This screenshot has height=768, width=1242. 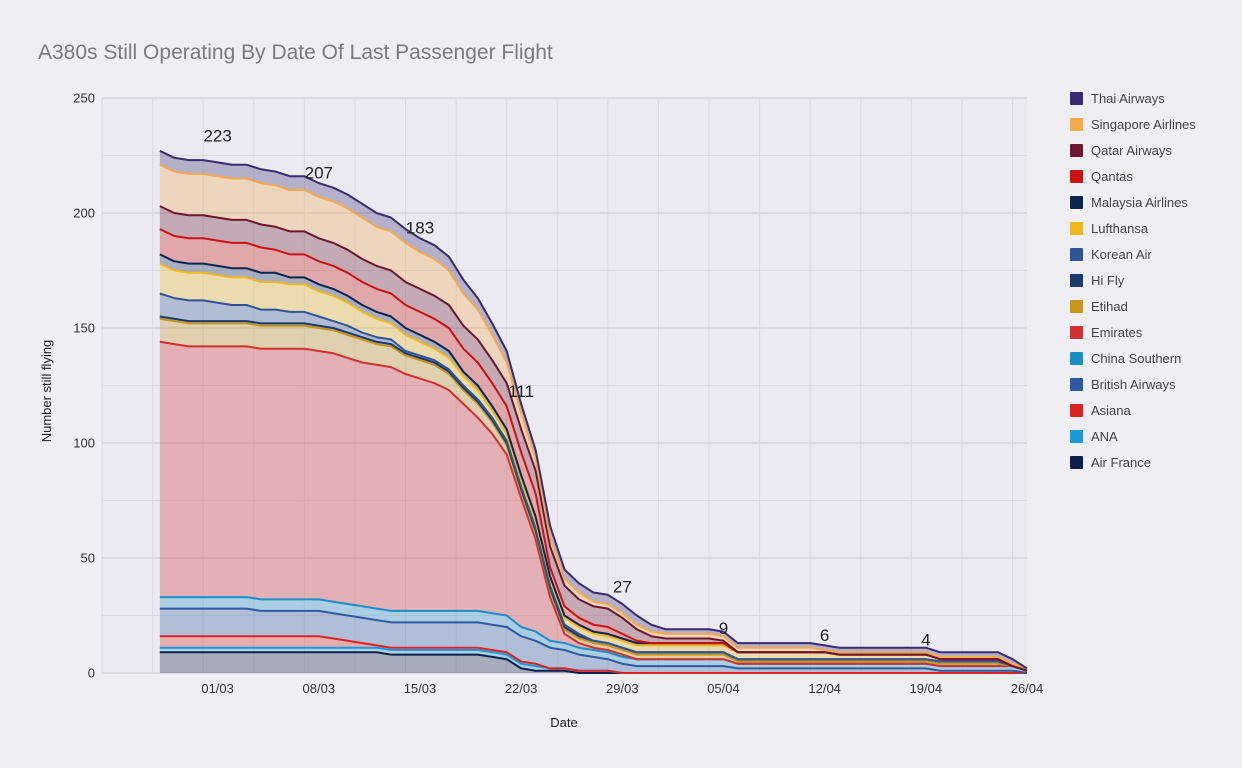 What do you see at coordinates (1076, 462) in the screenshot?
I see `legend-swatch-air-france` at bounding box center [1076, 462].